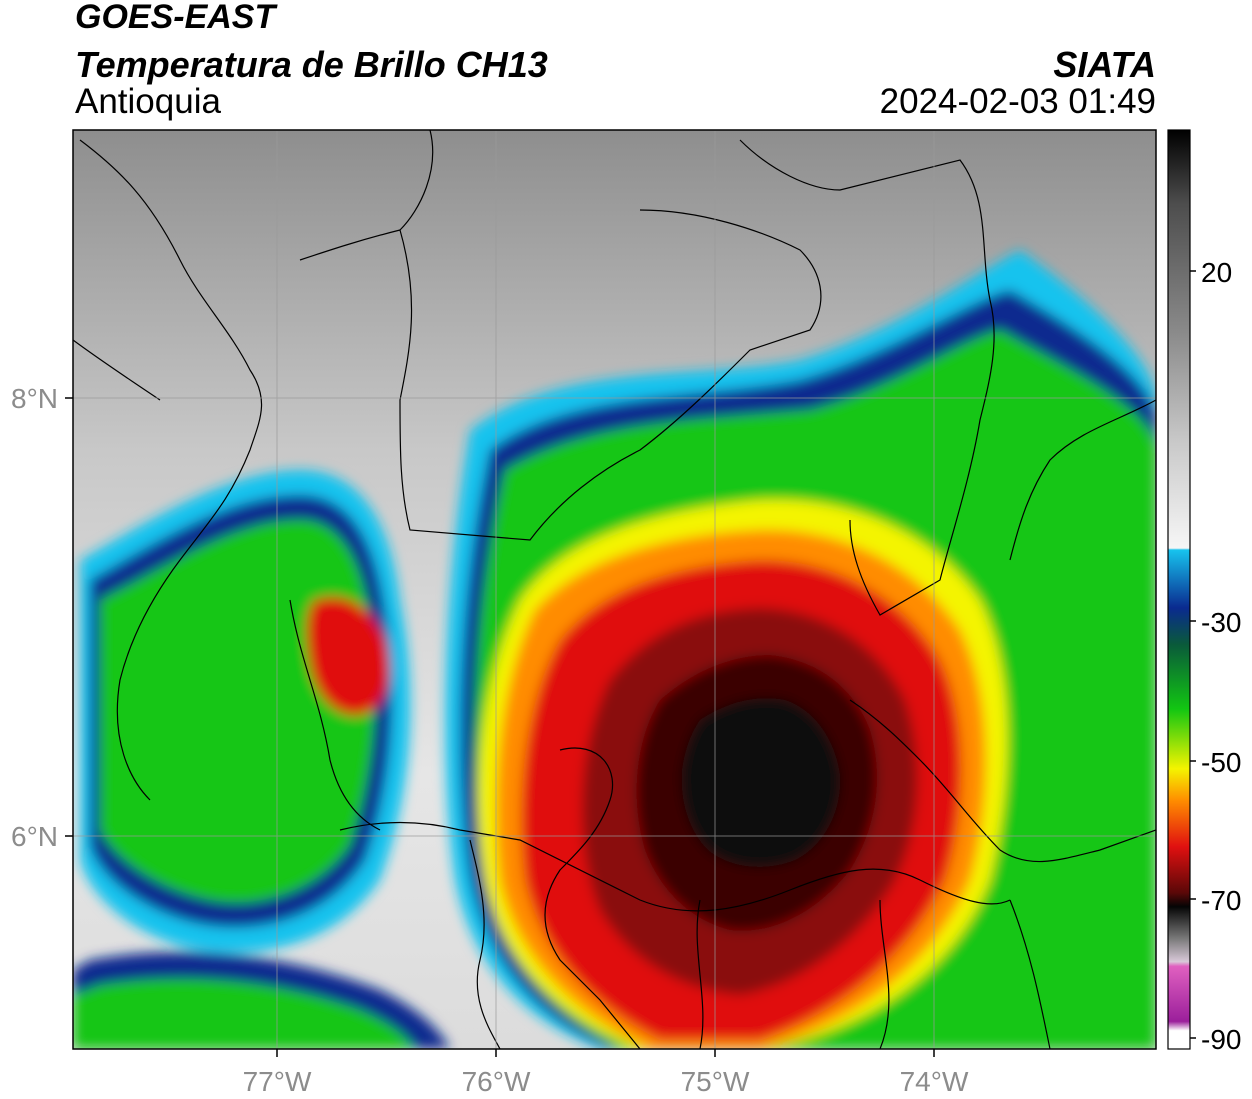  I want to click on colorbar-tick-minus90: -90, so click(1221, 1039).